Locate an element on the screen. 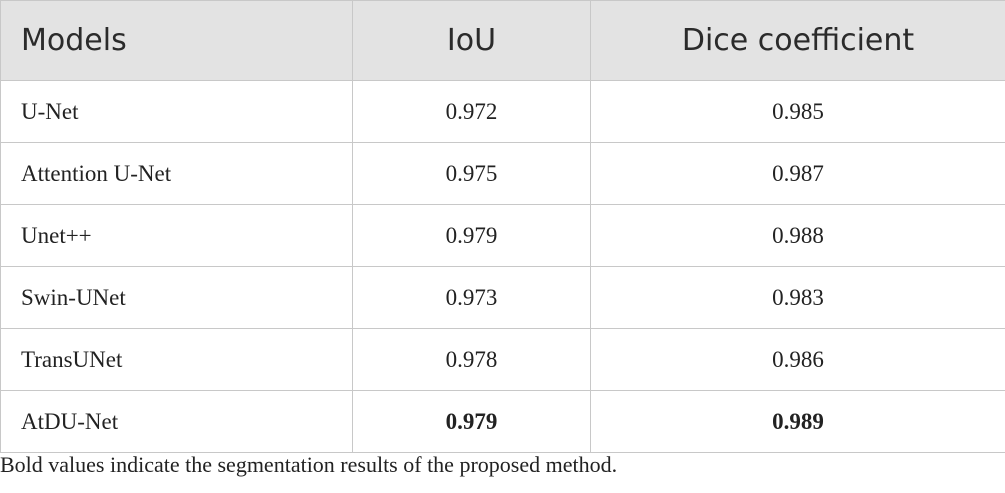  table-row: AtDU-Net 0.979 0.989 is located at coordinates (502, 421).